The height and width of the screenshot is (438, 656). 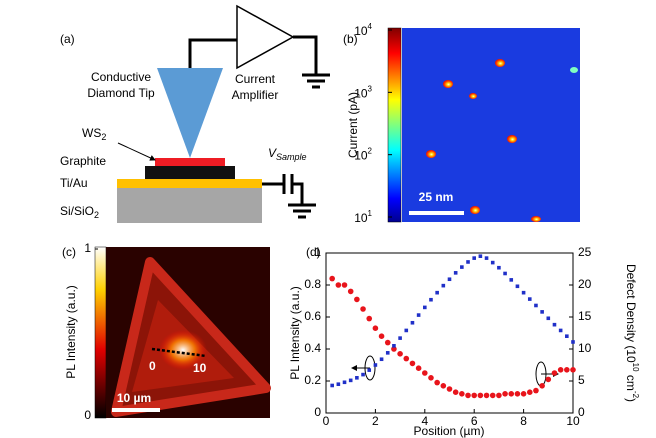 I want to click on part: Defect Density (, so click(x=631, y=306).